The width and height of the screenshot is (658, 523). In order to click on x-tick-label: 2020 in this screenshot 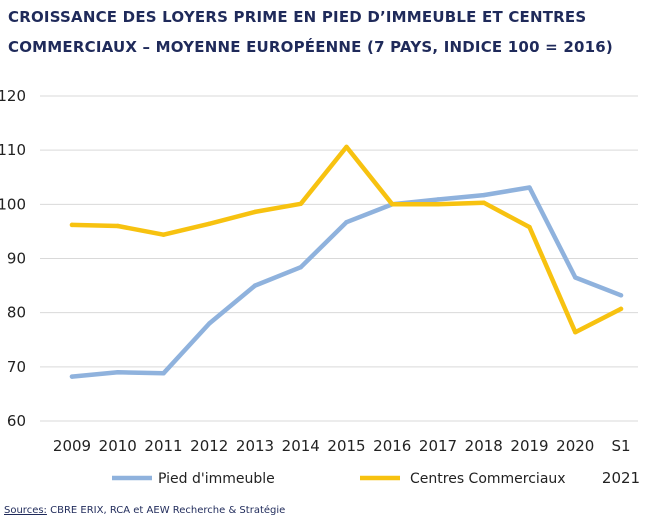, I will do `click(575, 446)`.